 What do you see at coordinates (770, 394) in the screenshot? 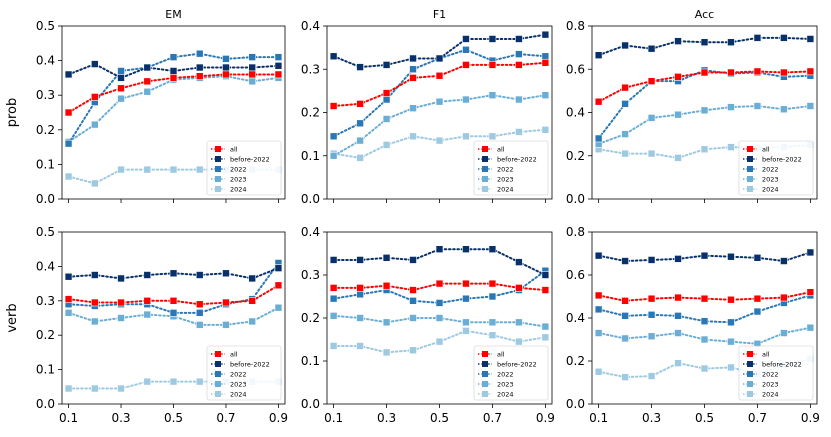
I see `legend-label: 2024` at bounding box center [770, 394].